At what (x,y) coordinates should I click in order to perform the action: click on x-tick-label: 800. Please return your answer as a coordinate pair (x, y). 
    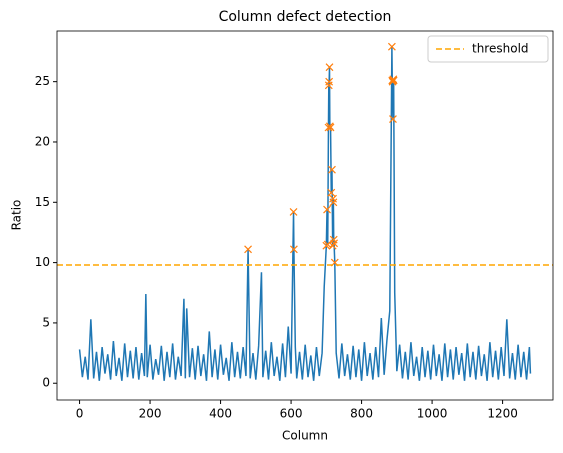
    Looking at the image, I should click on (361, 414).